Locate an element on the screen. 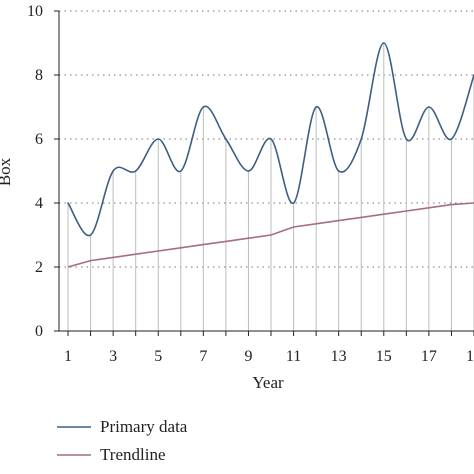 Image resolution: width=474 pixels, height=474 pixels. y-tick-label: 0 is located at coordinates (39, 331).